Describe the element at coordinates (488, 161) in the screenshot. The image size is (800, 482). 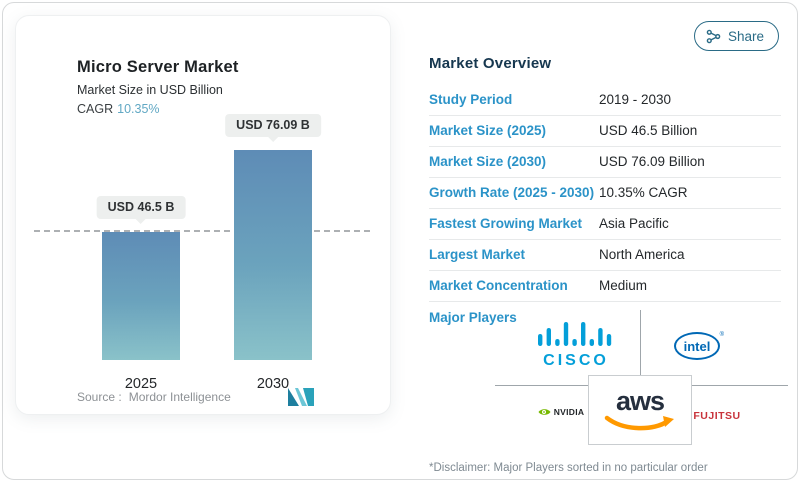
I see `row-label: Market Size (2030)` at that location.